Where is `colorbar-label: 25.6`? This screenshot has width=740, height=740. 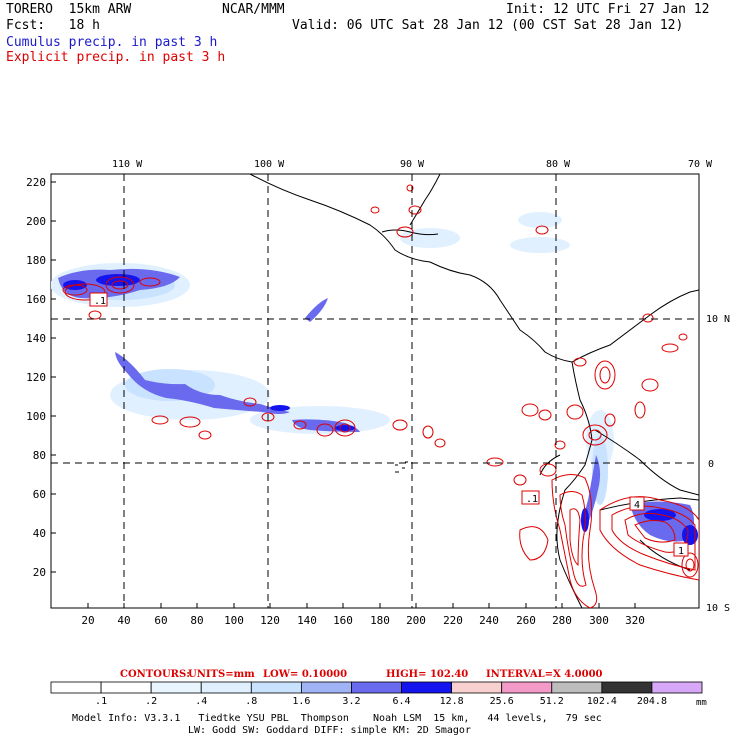 colorbar-label: 25.6 is located at coordinates (502, 701).